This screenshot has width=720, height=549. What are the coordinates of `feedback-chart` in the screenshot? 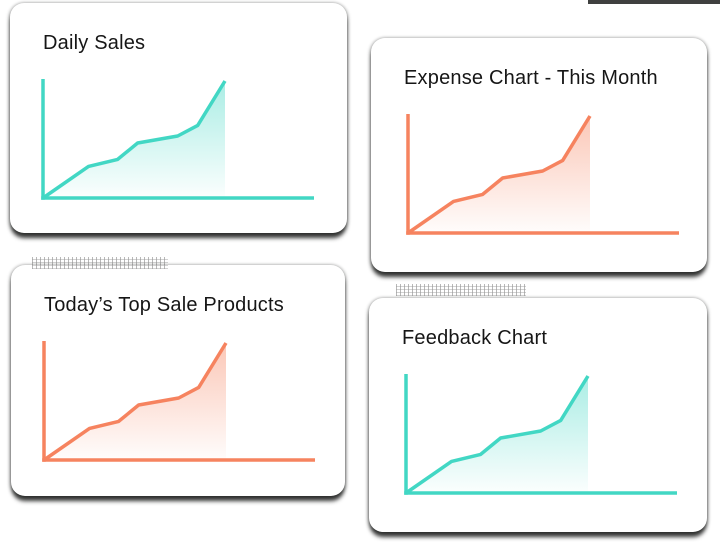 It's located at (540, 434).